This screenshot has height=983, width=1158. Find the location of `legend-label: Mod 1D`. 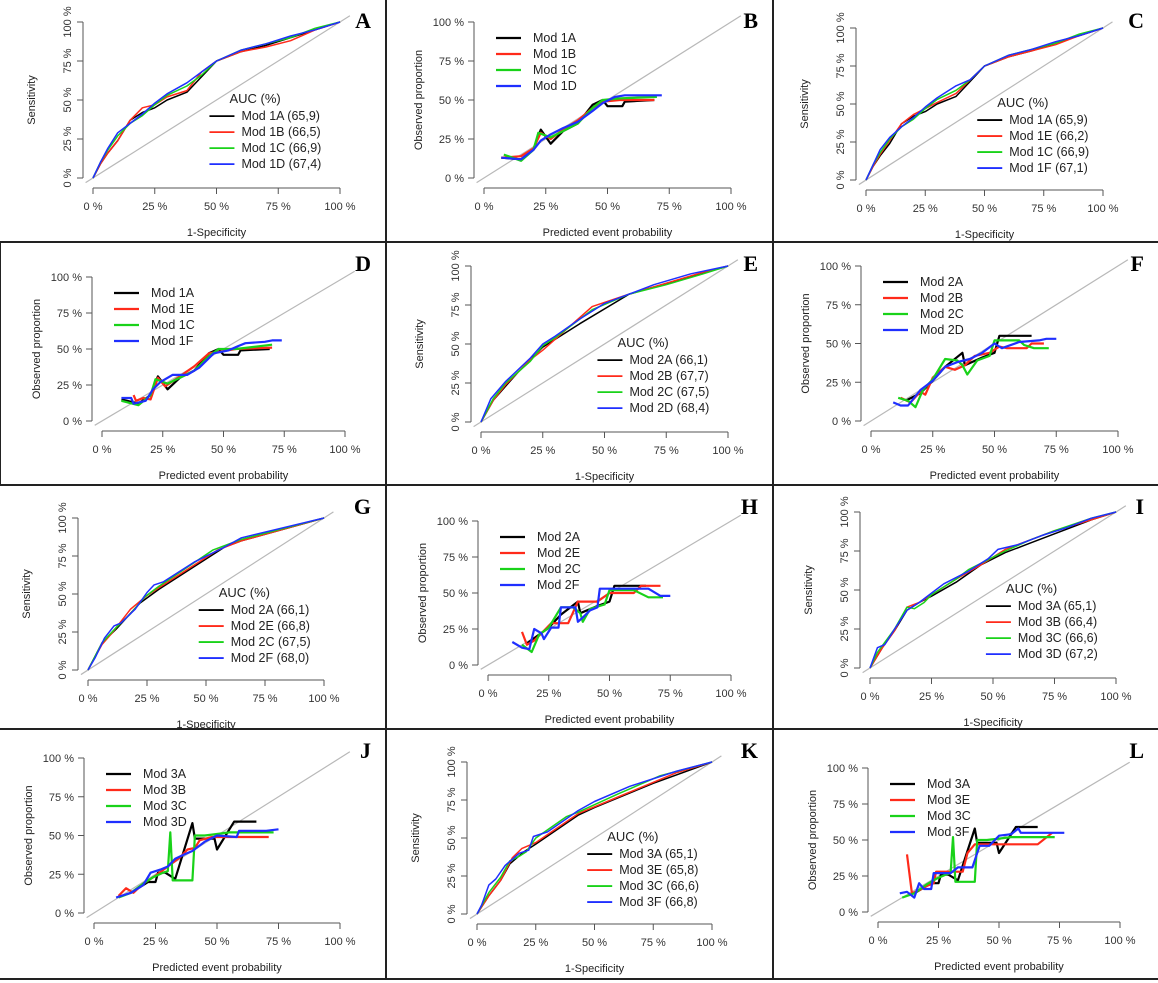

legend-label: Mod 1D is located at coordinates (555, 86).